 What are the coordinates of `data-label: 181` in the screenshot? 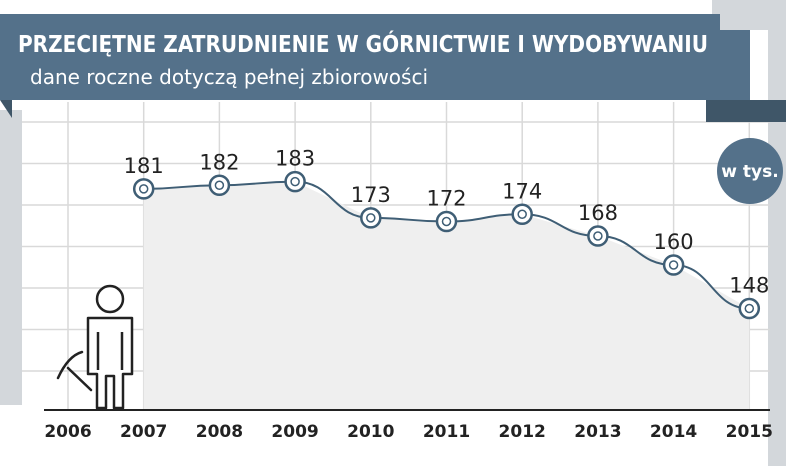 It's located at (144, 166).